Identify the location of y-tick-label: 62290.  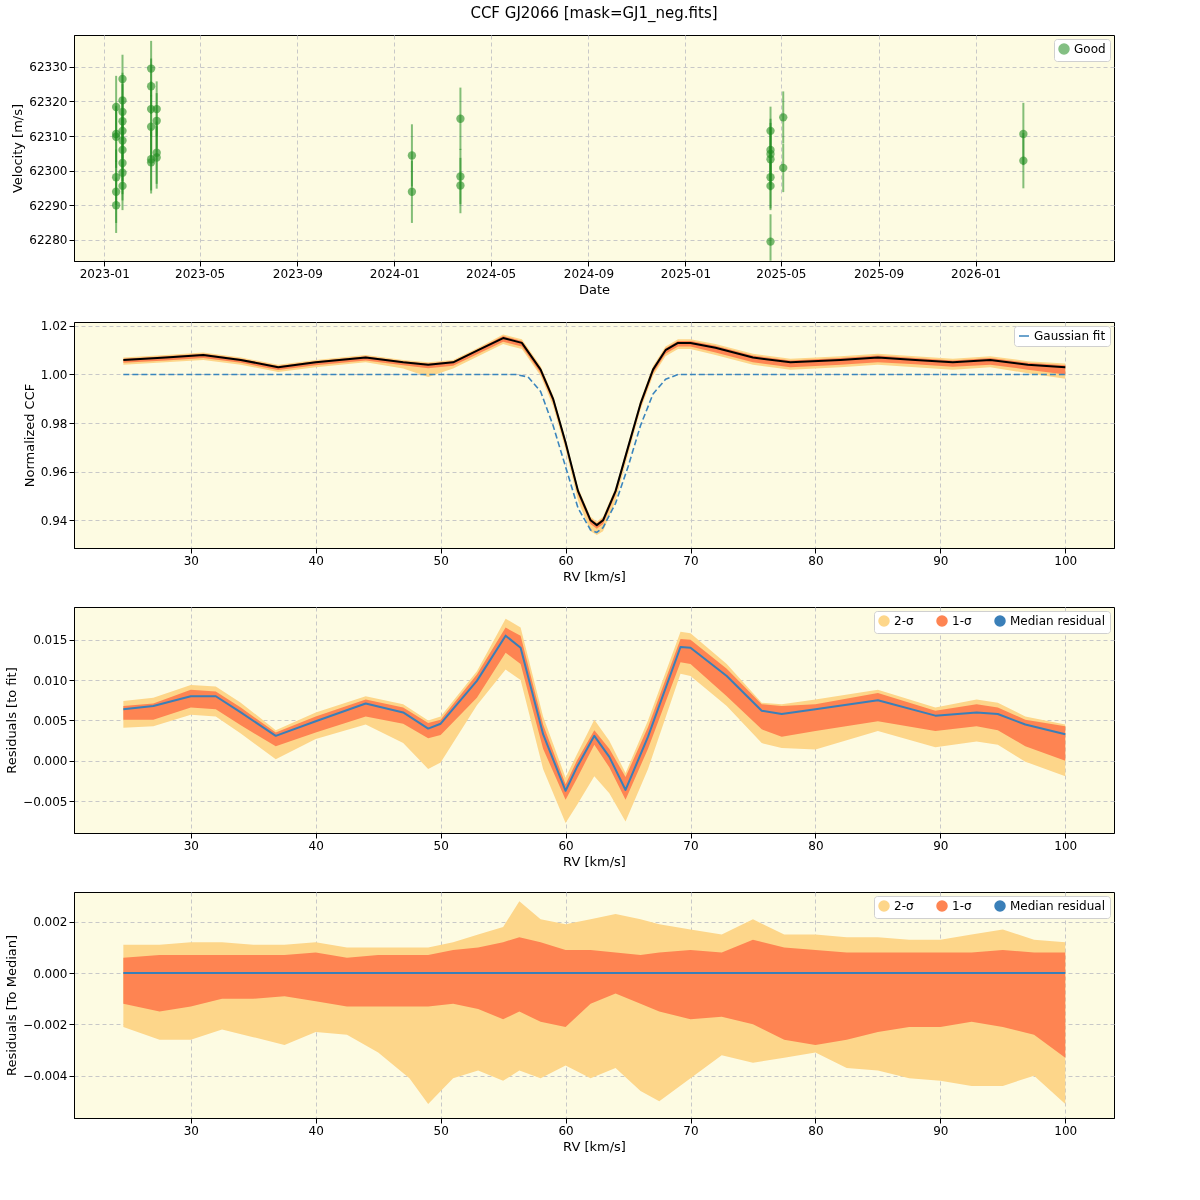
(48, 205).